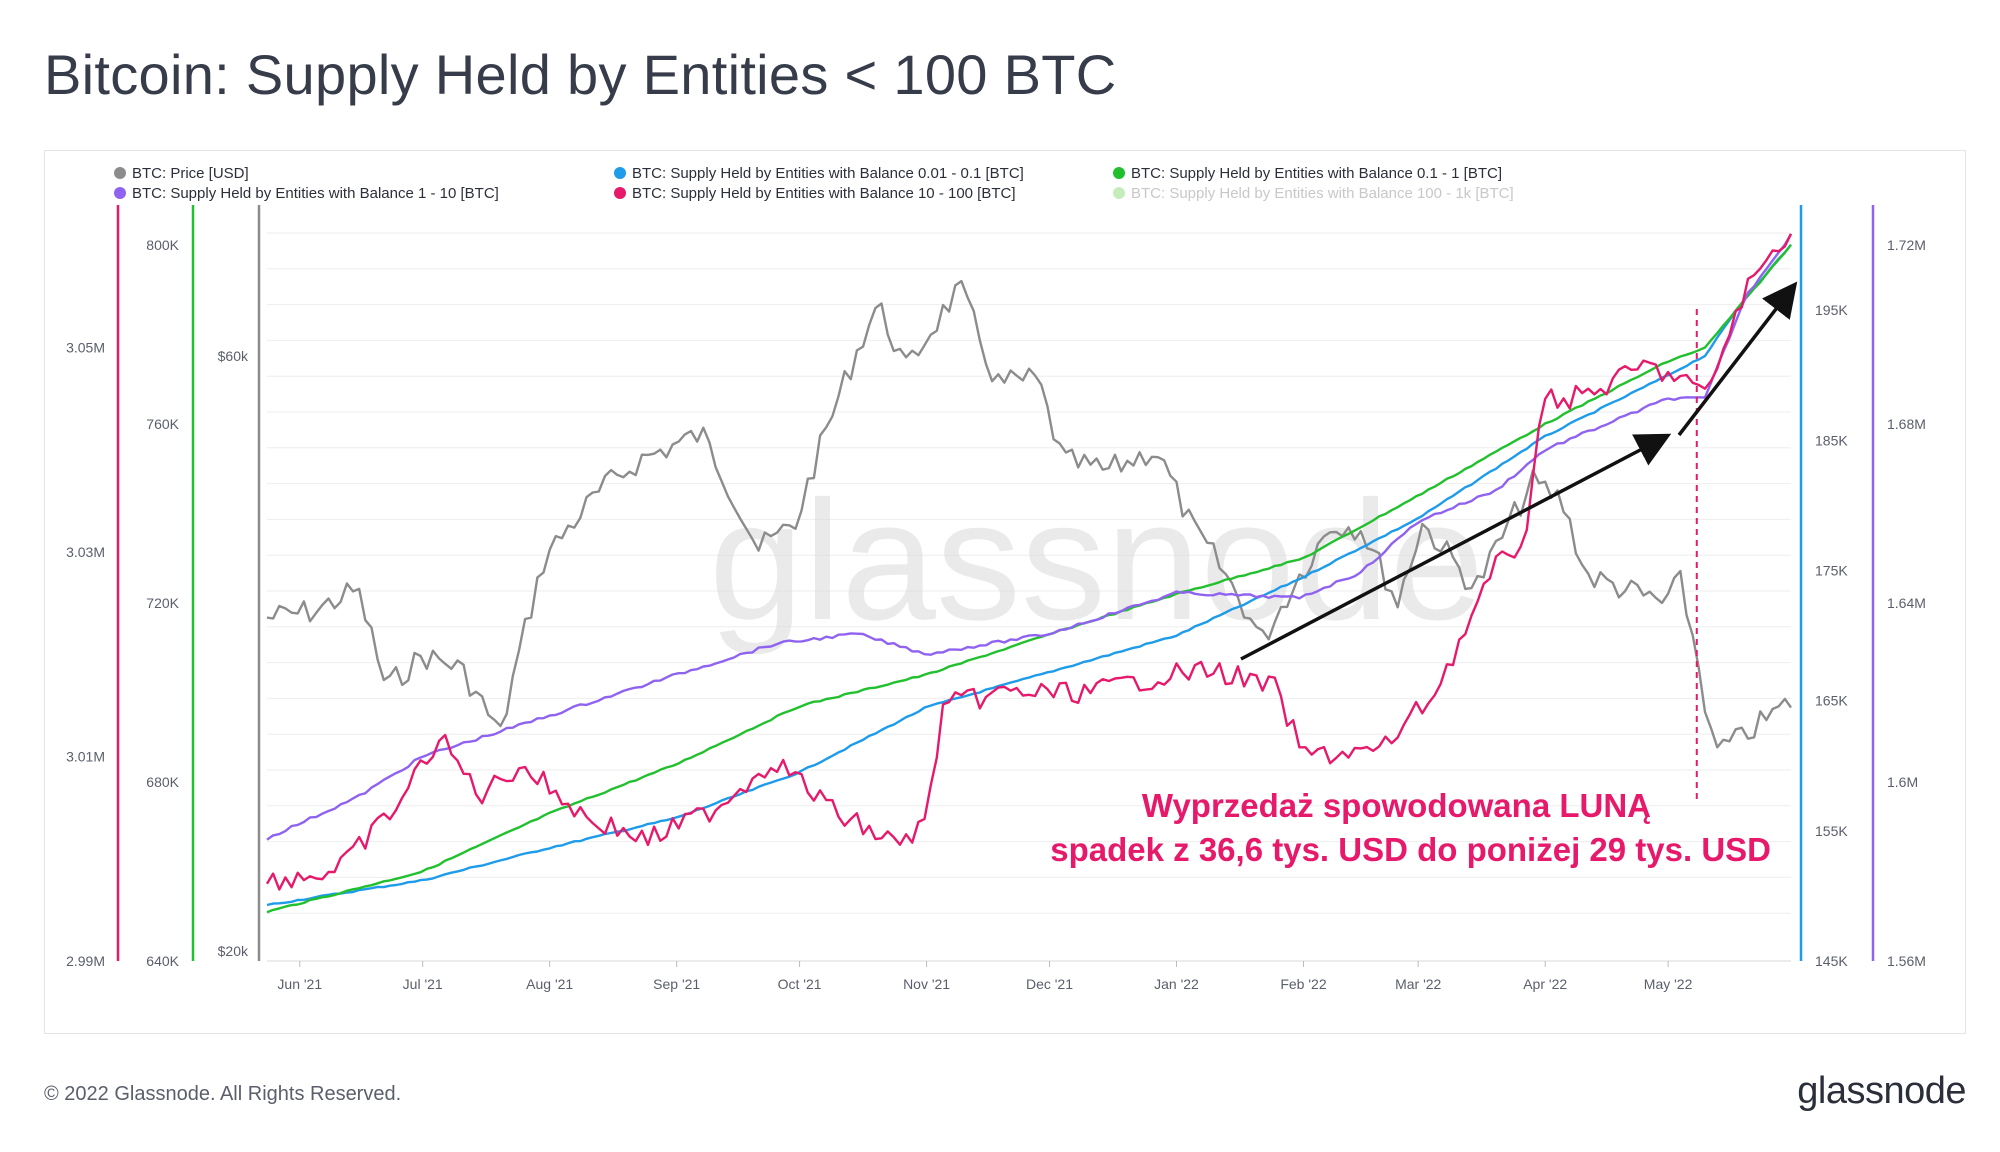  I want to click on watermark: glassnode, so click(1096, 561).